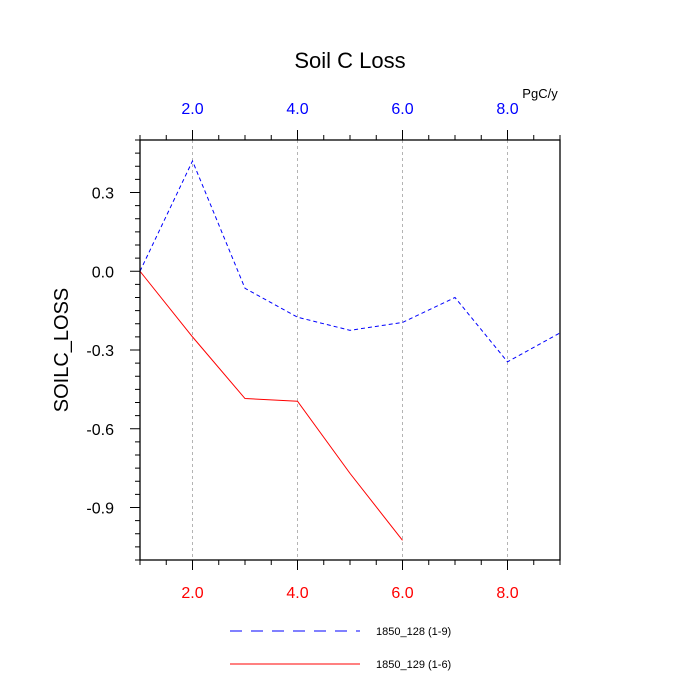  What do you see at coordinates (192, 593) in the screenshot?
I see `x-tick-label-bottom: 2.0` at bounding box center [192, 593].